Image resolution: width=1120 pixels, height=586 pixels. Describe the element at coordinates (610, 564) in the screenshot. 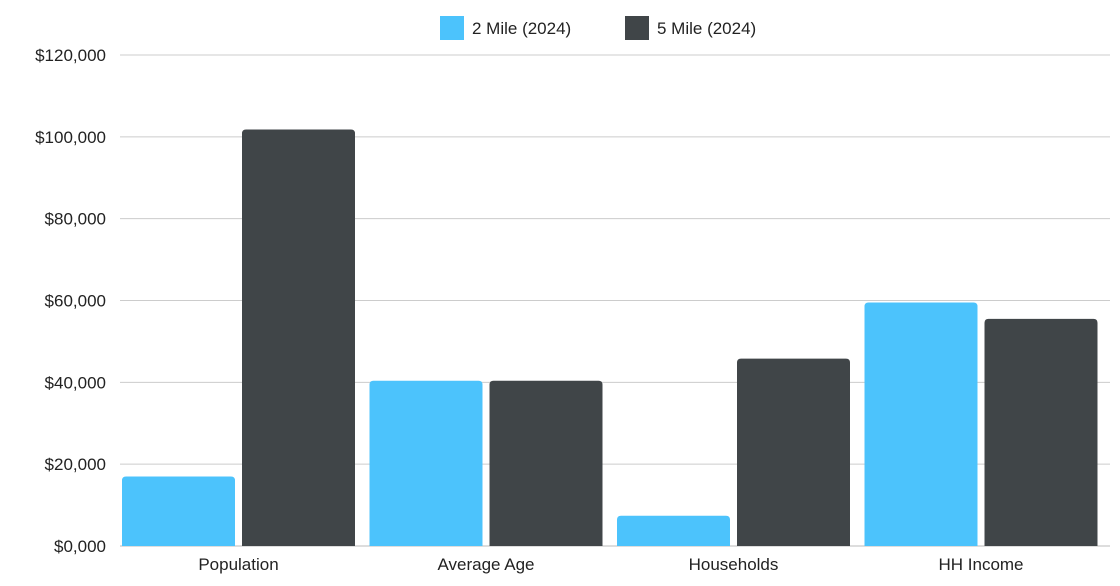

I see `x-axis-labels: Population Average Age Households HH Income` at that location.